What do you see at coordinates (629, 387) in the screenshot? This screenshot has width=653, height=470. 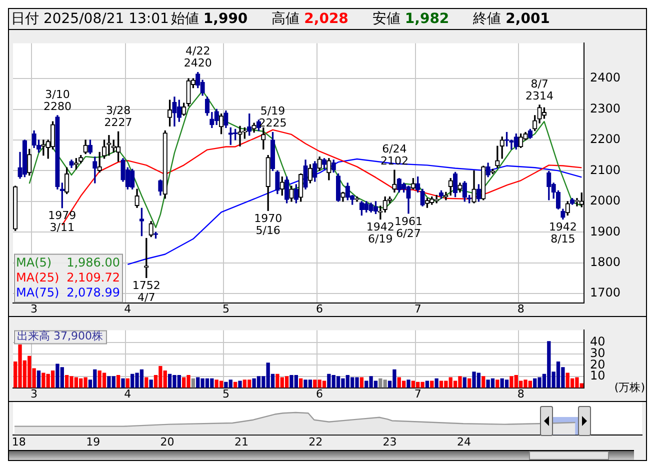 I see `y-axis-title: (万株)` at bounding box center [629, 387].